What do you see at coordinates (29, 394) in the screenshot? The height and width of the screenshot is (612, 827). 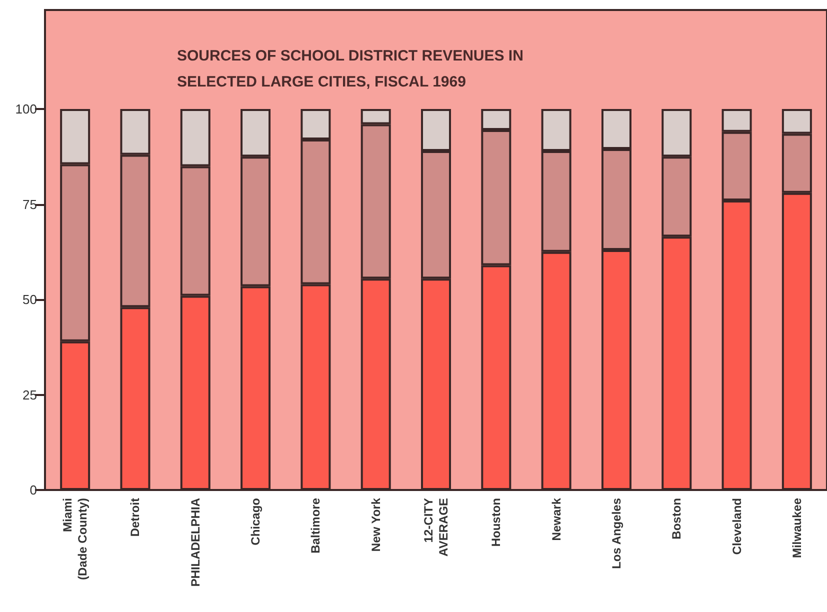 I see `y-tick-label: 25` at bounding box center [29, 394].